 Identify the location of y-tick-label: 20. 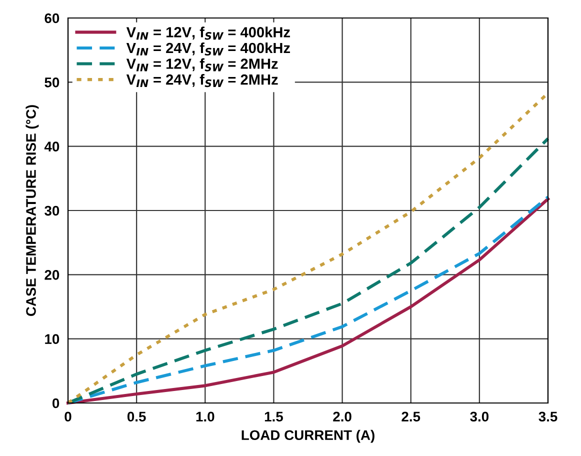
(52, 275).